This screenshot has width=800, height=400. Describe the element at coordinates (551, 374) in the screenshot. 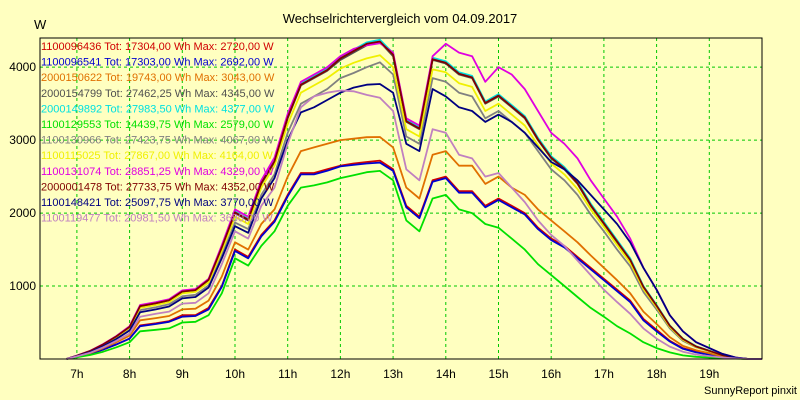

I see `x-tick-label-9: 16h` at that location.